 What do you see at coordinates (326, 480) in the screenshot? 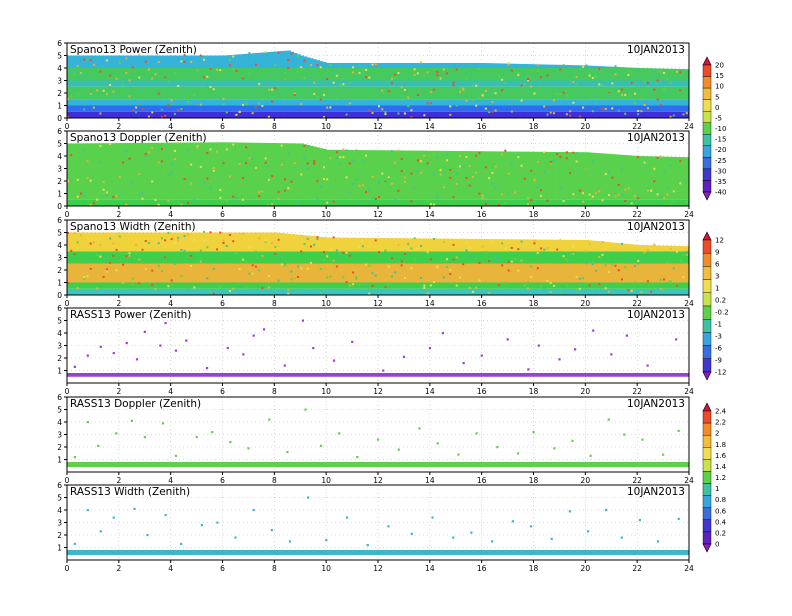
I see `x-tick-label: 10` at bounding box center [326, 480].